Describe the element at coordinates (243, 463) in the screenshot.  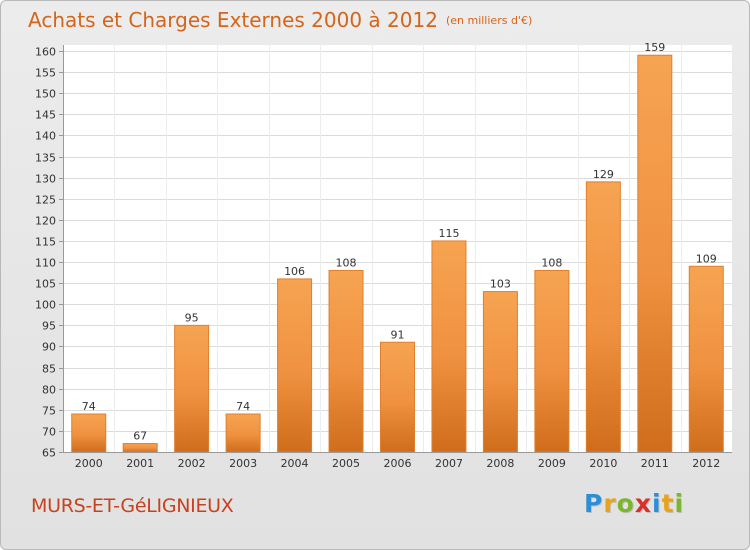
I see `x-tick-label: 2003` at that location.